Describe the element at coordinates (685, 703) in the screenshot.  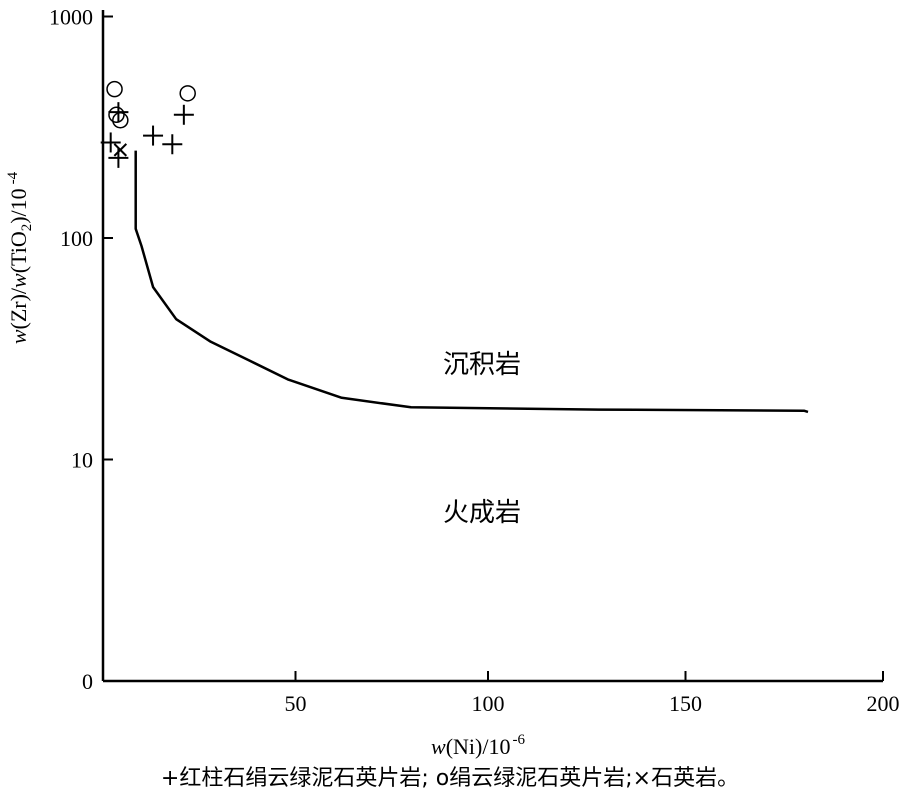
I see `x-tick-label: 150` at that location.